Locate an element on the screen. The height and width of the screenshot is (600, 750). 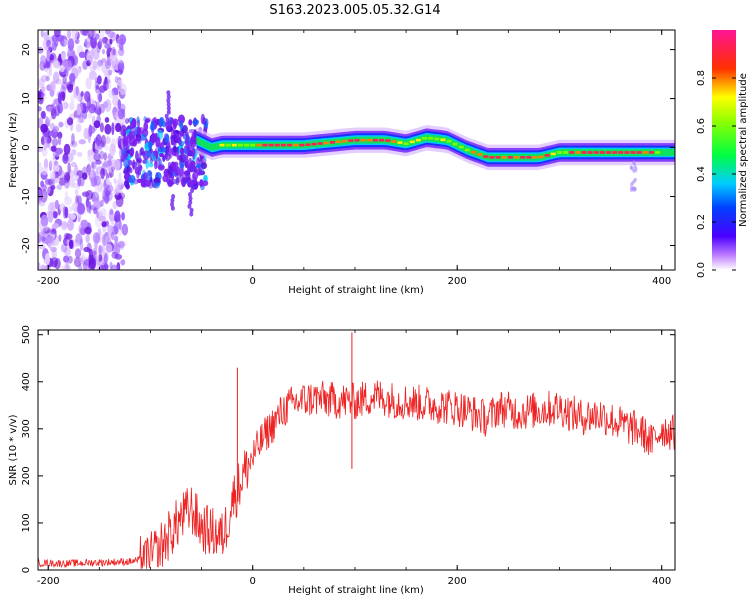
y-tick-label: 200 is located at coordinates (26, 475).